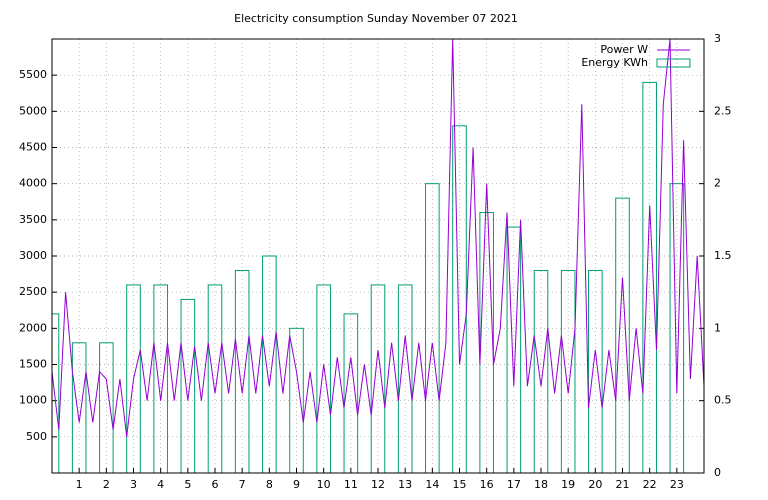  I want to click on y-tick-label: 1500, so click(33, 364).